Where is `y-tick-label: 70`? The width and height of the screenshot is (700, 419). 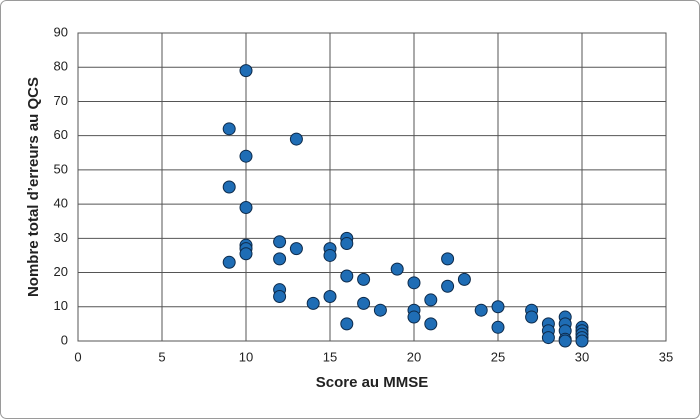
y-tick-label: 70 is located at coordinates (61, 100).